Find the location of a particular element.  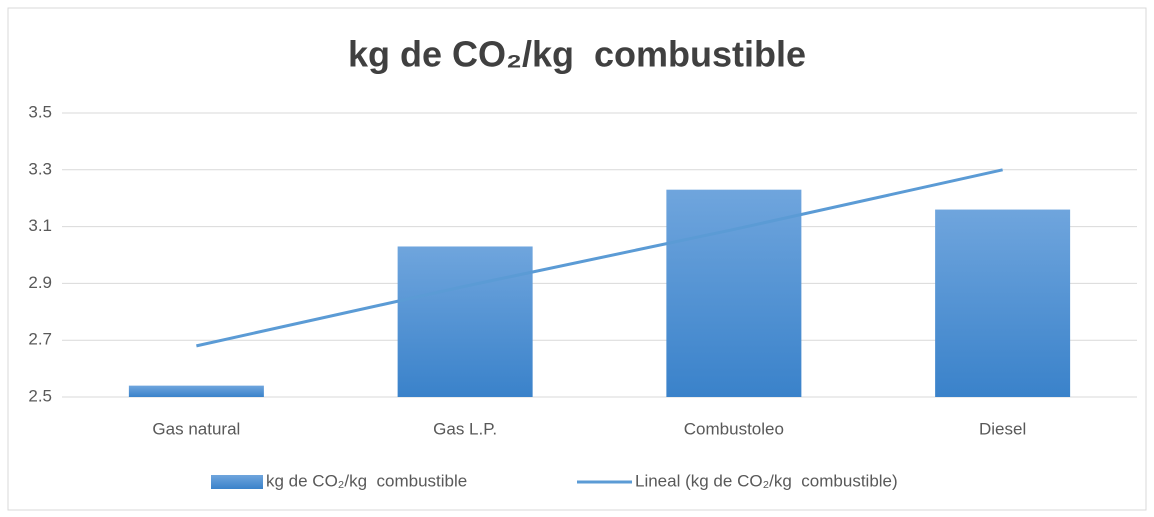

chart-title: kg de CO₂/kg combustible is located at coordinates (577, 54).